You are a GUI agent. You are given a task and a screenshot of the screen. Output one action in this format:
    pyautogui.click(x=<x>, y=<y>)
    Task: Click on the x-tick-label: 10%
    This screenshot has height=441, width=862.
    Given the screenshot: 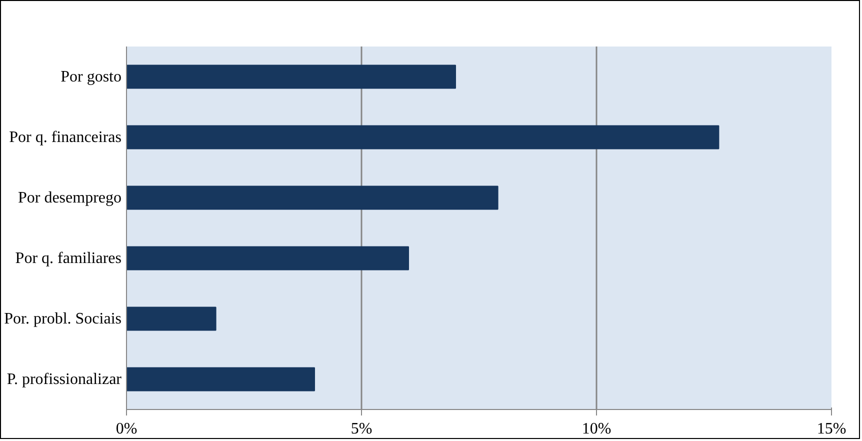 What is the action you would take?
    pyautogui.click(x=597, y=429)
    